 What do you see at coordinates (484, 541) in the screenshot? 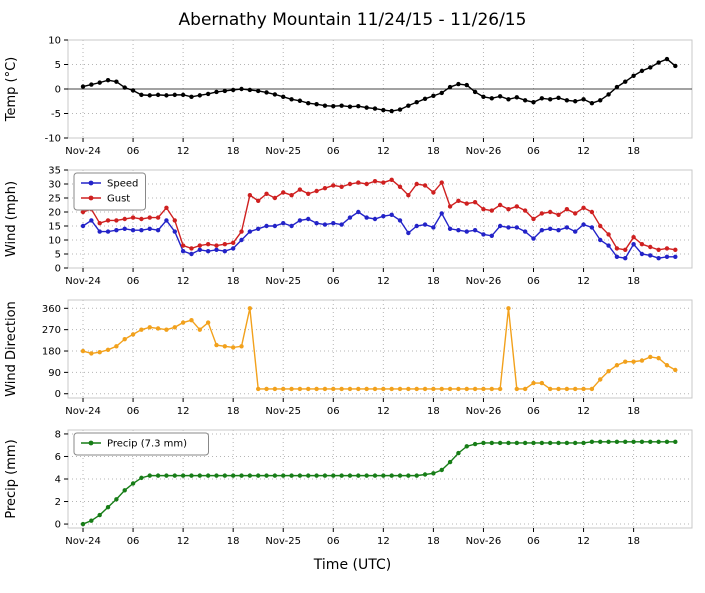
I see `x-tick-label: Nov-26` at bounding box center [484, 541].